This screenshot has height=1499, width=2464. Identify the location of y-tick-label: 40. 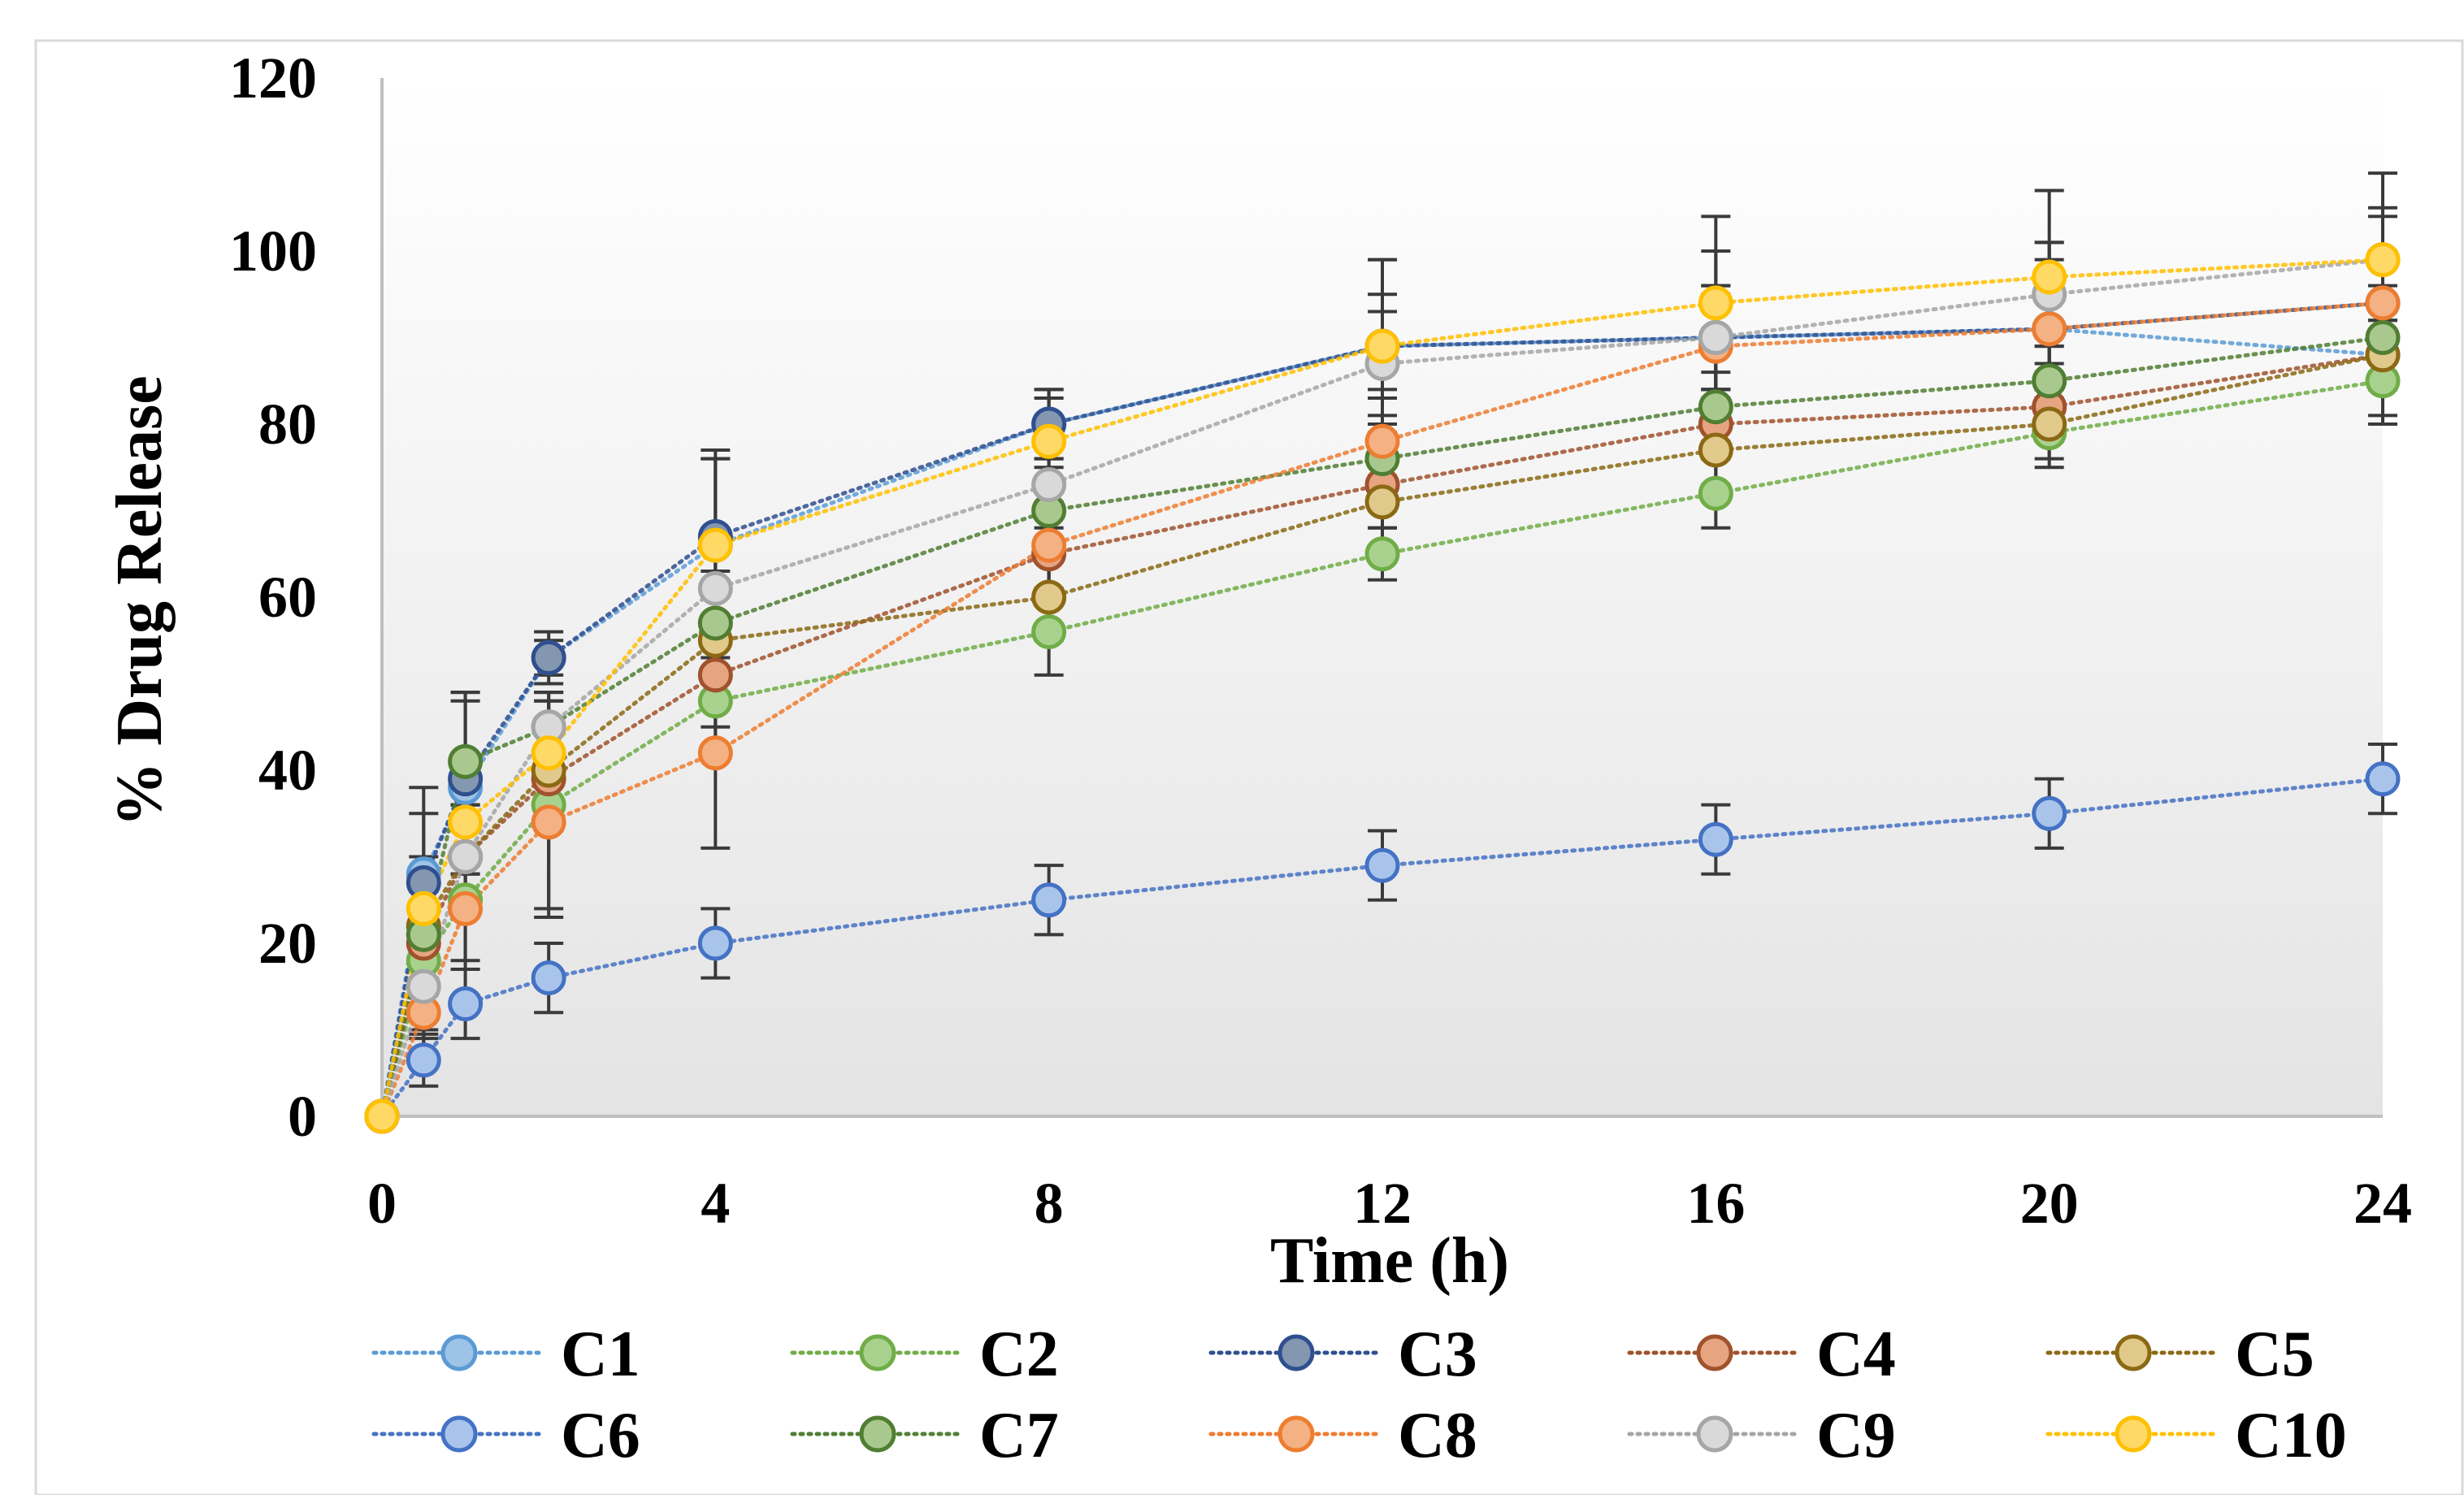
(287, 770).